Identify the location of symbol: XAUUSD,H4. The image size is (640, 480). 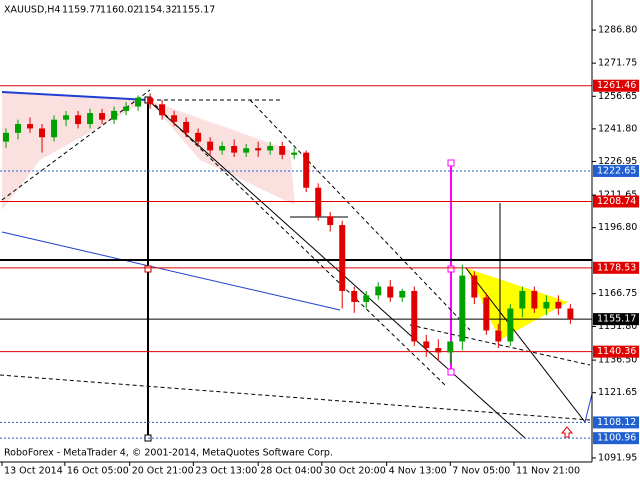
(32, 10).